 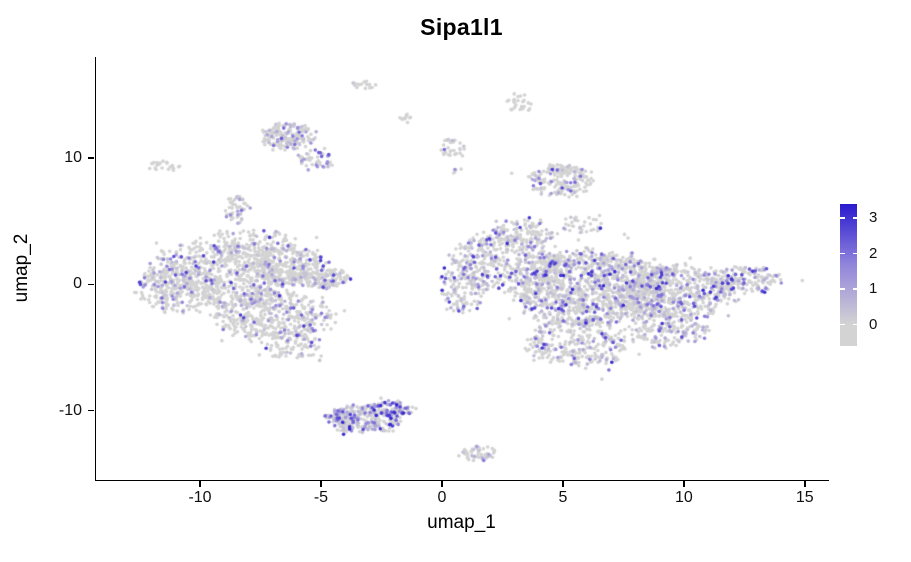 What do you see at coordinates (563, 497) in the screenshot?
I see `x-tick-label: 5` at bounding box center [563, 497].